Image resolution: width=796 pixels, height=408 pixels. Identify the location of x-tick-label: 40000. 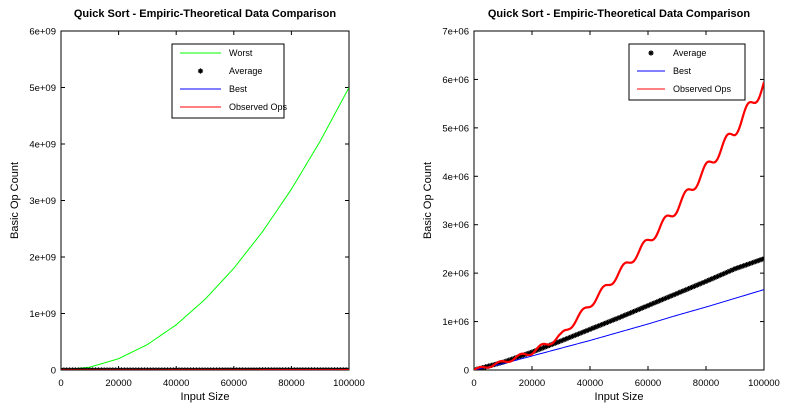
(590, 383).